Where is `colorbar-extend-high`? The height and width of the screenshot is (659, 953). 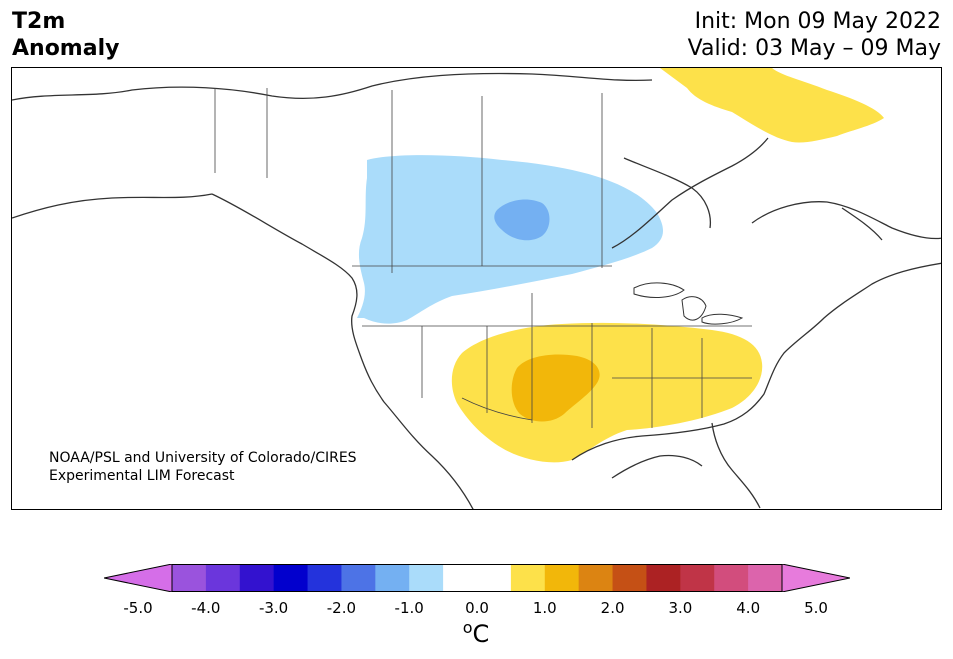 colorbar-extend-high is located at coordinates (815, 578).